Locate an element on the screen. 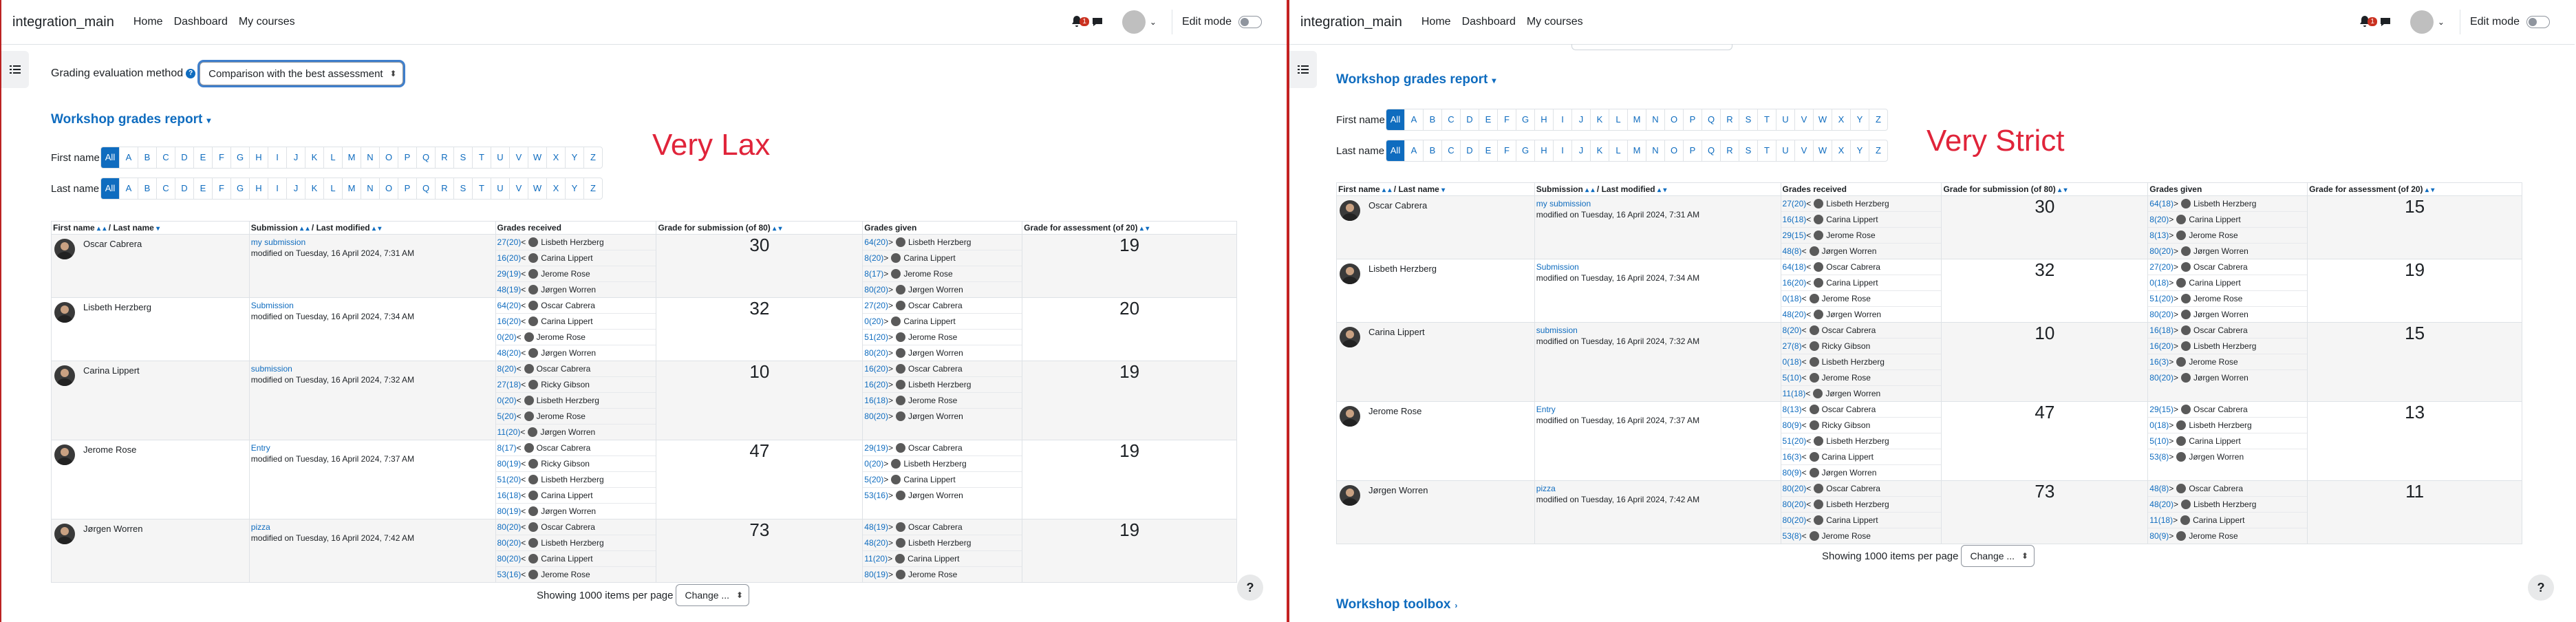  participant-name: Jerome Rose is located at coordinates (110, 449).